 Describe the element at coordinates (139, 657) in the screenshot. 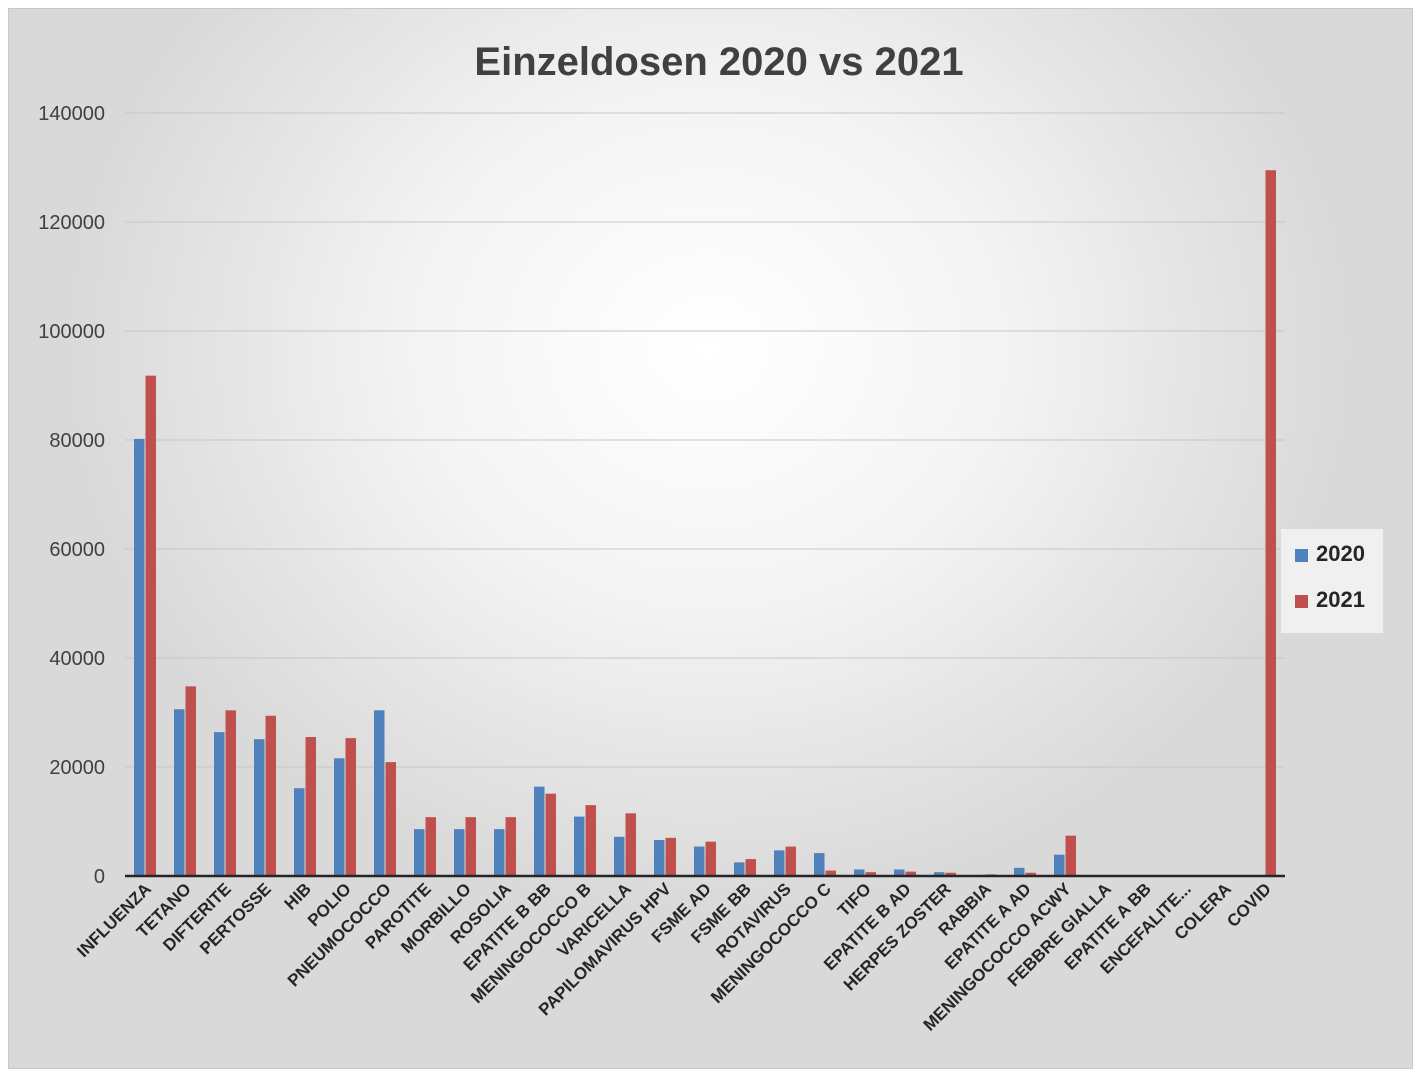

I see `bar-2020-influenza` at that location.